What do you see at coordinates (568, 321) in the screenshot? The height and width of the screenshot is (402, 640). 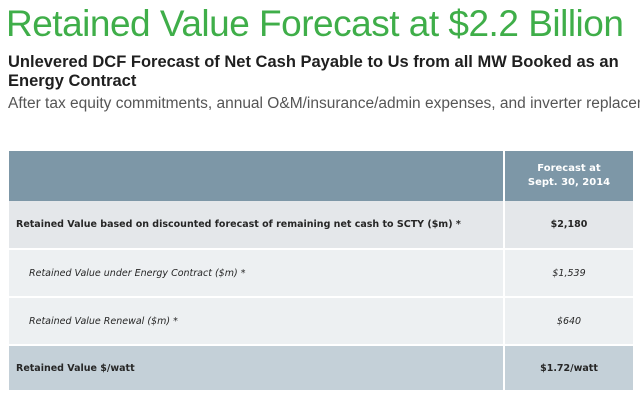 I see `row-value: $640` at bounding box center [568, 321].